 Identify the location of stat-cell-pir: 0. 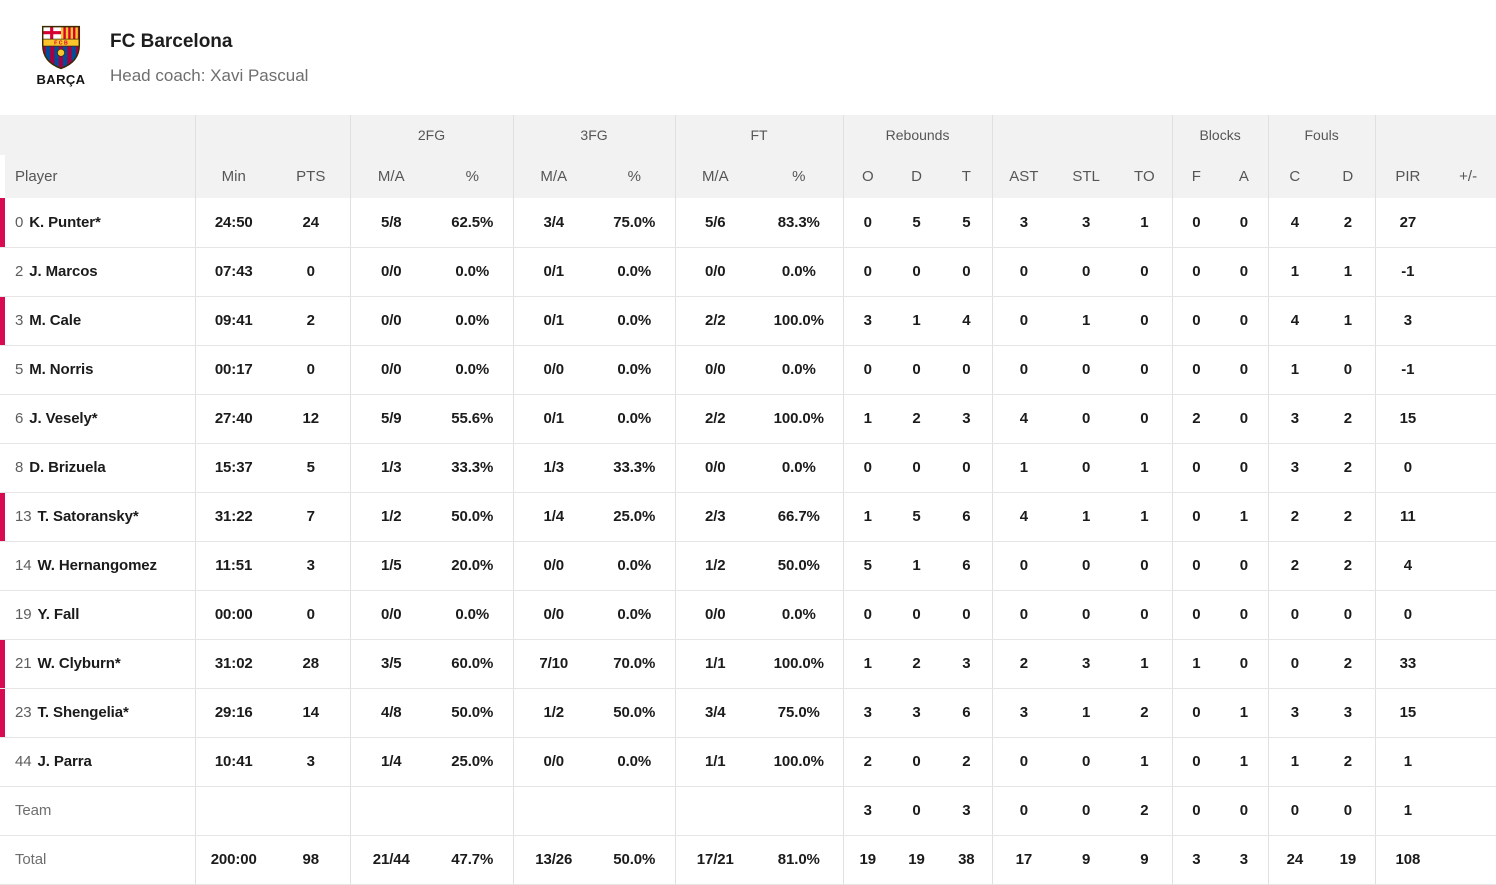
(1407, 615).